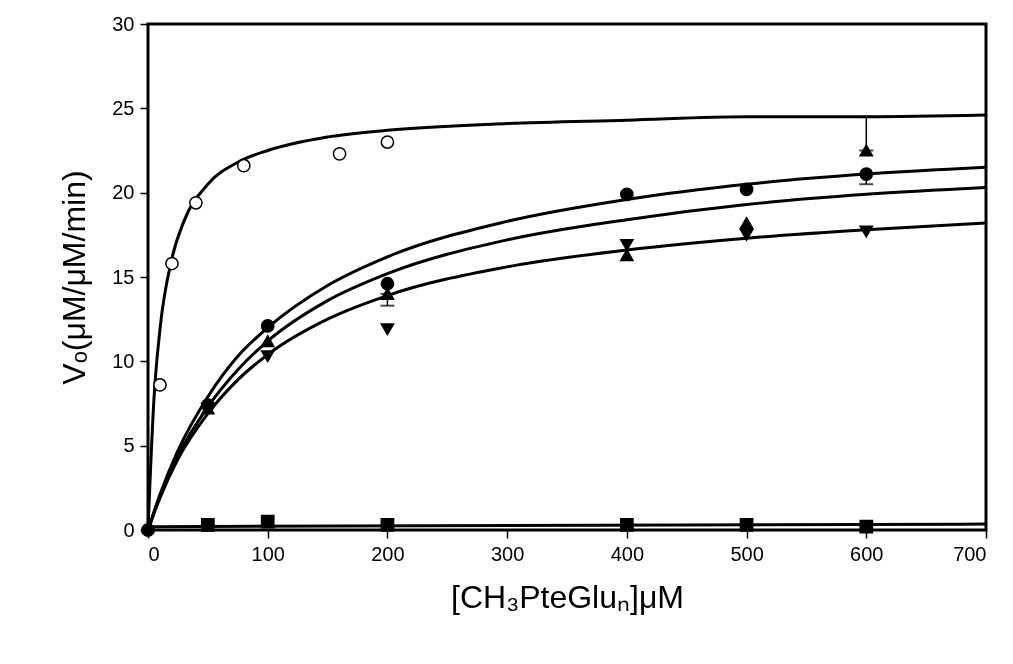 This screenshot has height=664, width=1013. I want to click on y-axis-title: Vₒ(μM/μM/min), so click(74, 277).